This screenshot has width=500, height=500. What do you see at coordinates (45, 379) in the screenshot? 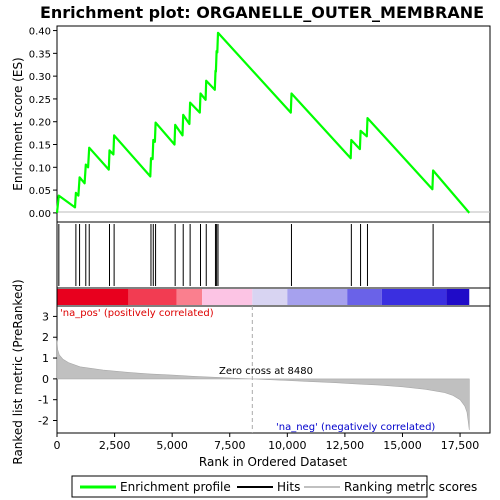
I see `metric-y-tick-label: 0` at bounding box center [45, 379].